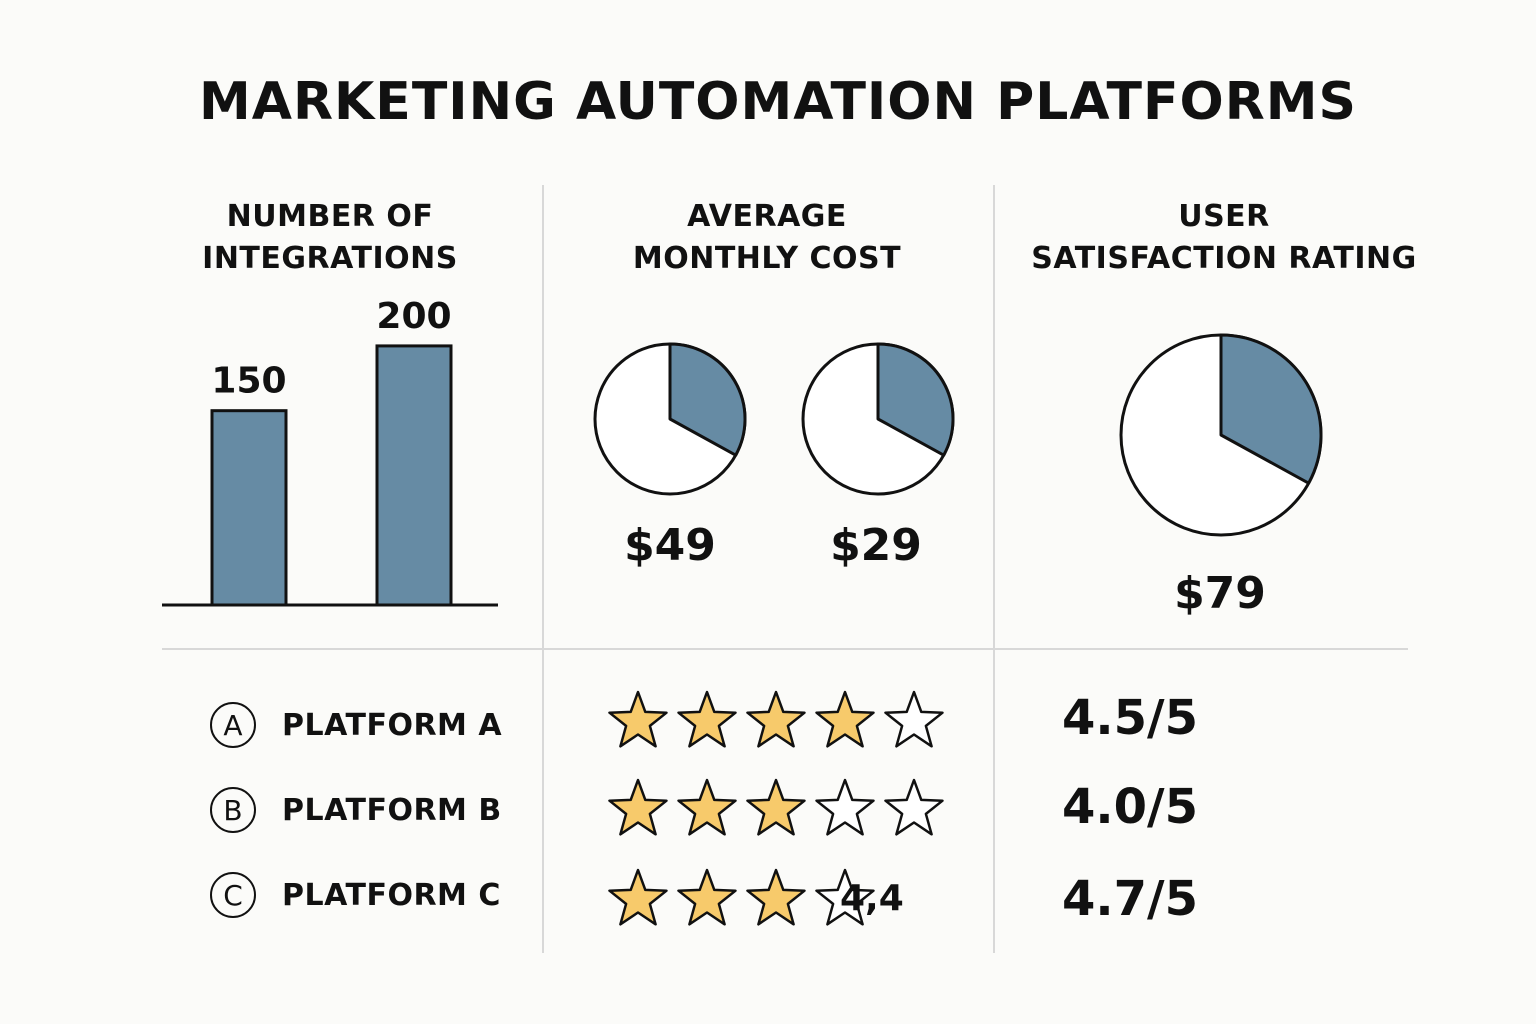  What do you see at coordinates (876, 545) in the screenshot?
I see `pie-label: $29` at bounding box center [876, 545].